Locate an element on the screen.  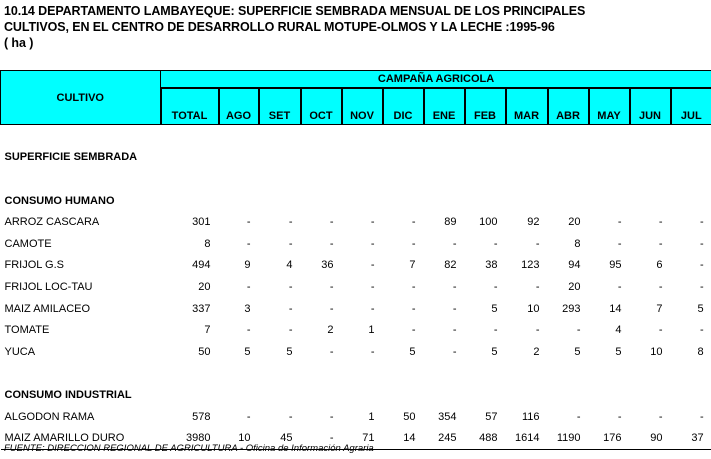
cell-jun: 10 is located at coordinates (656, 351).